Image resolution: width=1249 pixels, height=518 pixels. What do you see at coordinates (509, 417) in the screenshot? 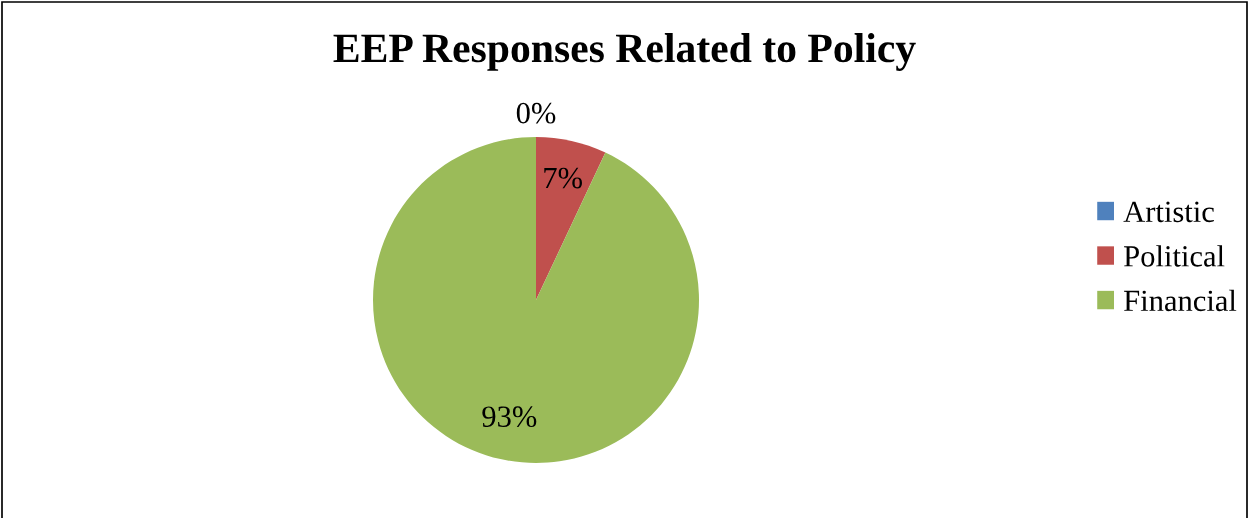
I see `data-label: 93%` at bounding box center [509, 417].